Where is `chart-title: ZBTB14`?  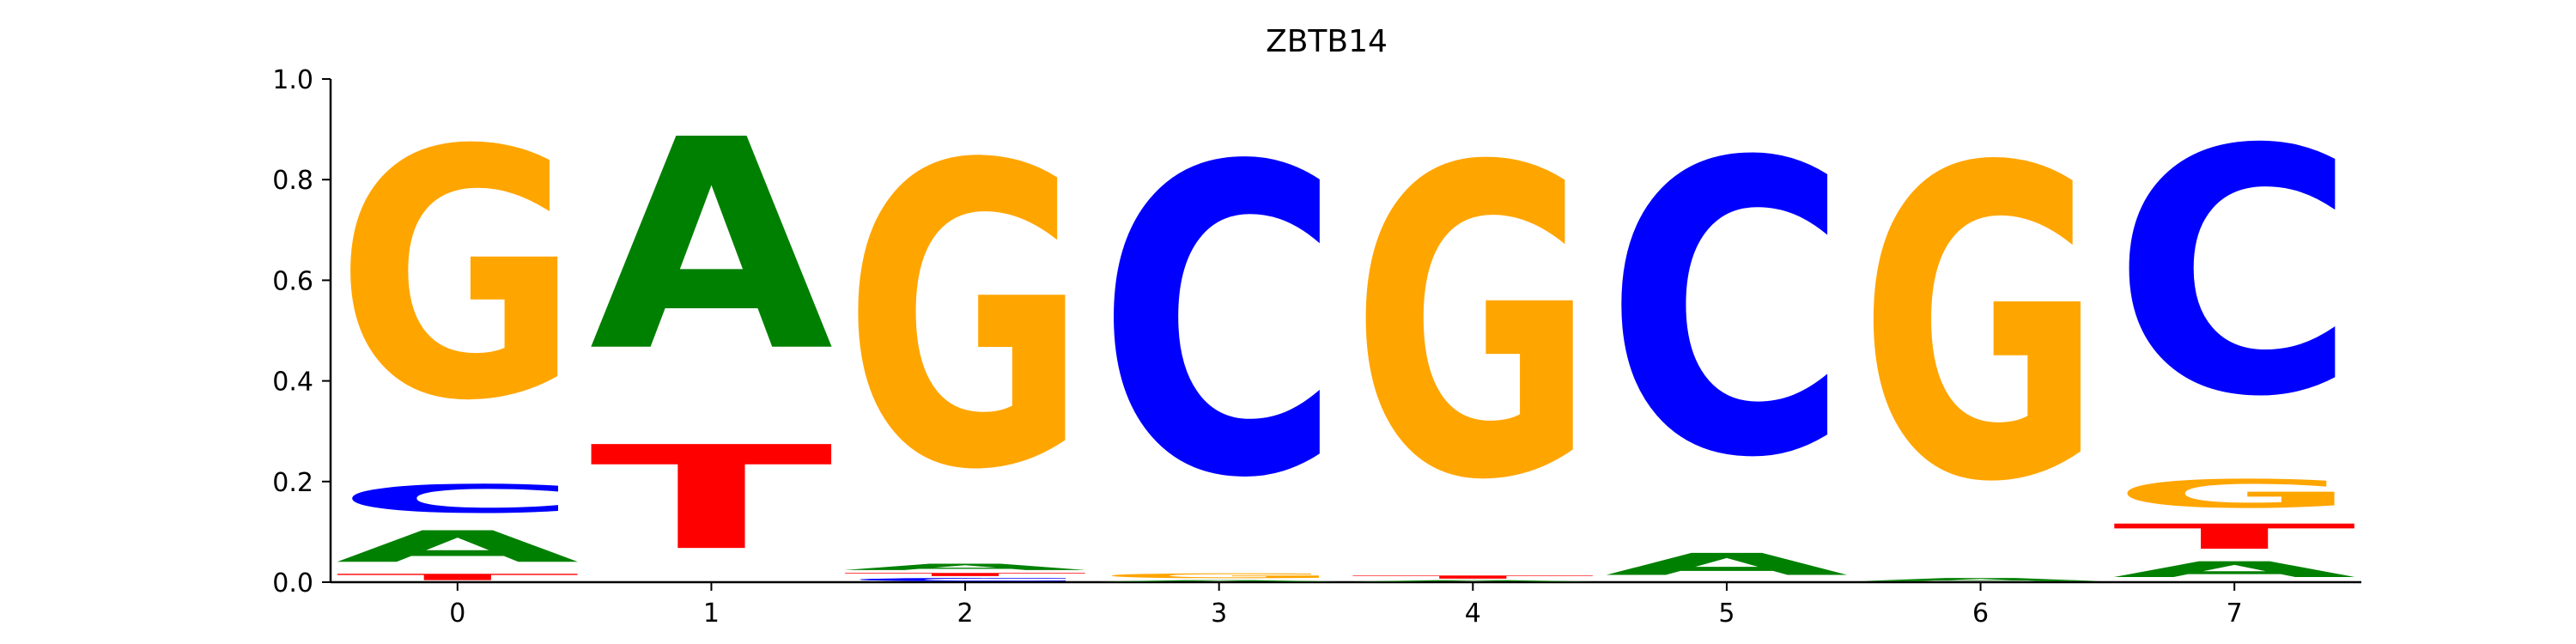
chart-title: ZBTB14 is located at coordinates (1327, 41).